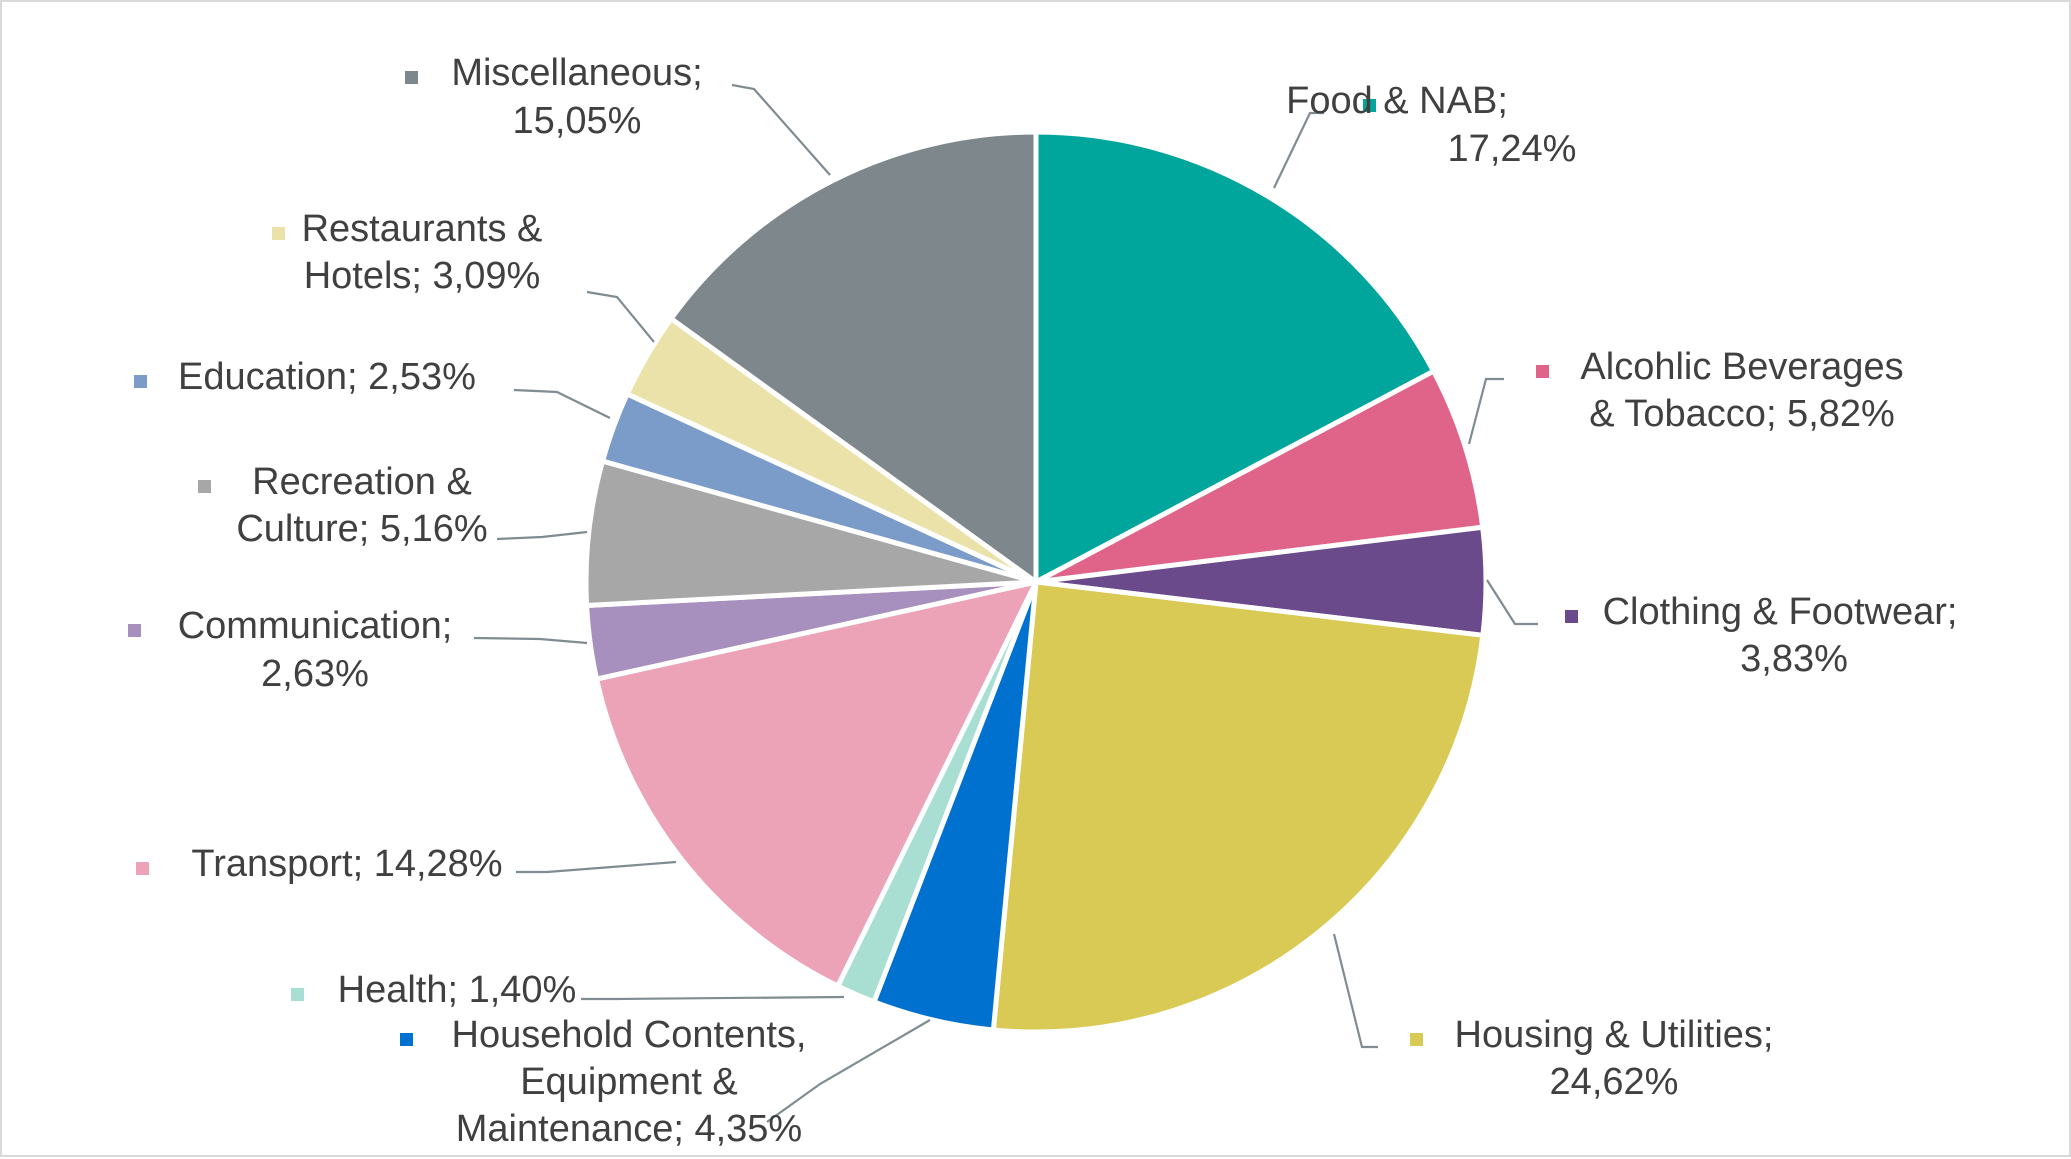 This screenshot has height=1159, width=2071. I want to click on data-label-miscellaneous-line-2: 15,05%, so click(577, 121).